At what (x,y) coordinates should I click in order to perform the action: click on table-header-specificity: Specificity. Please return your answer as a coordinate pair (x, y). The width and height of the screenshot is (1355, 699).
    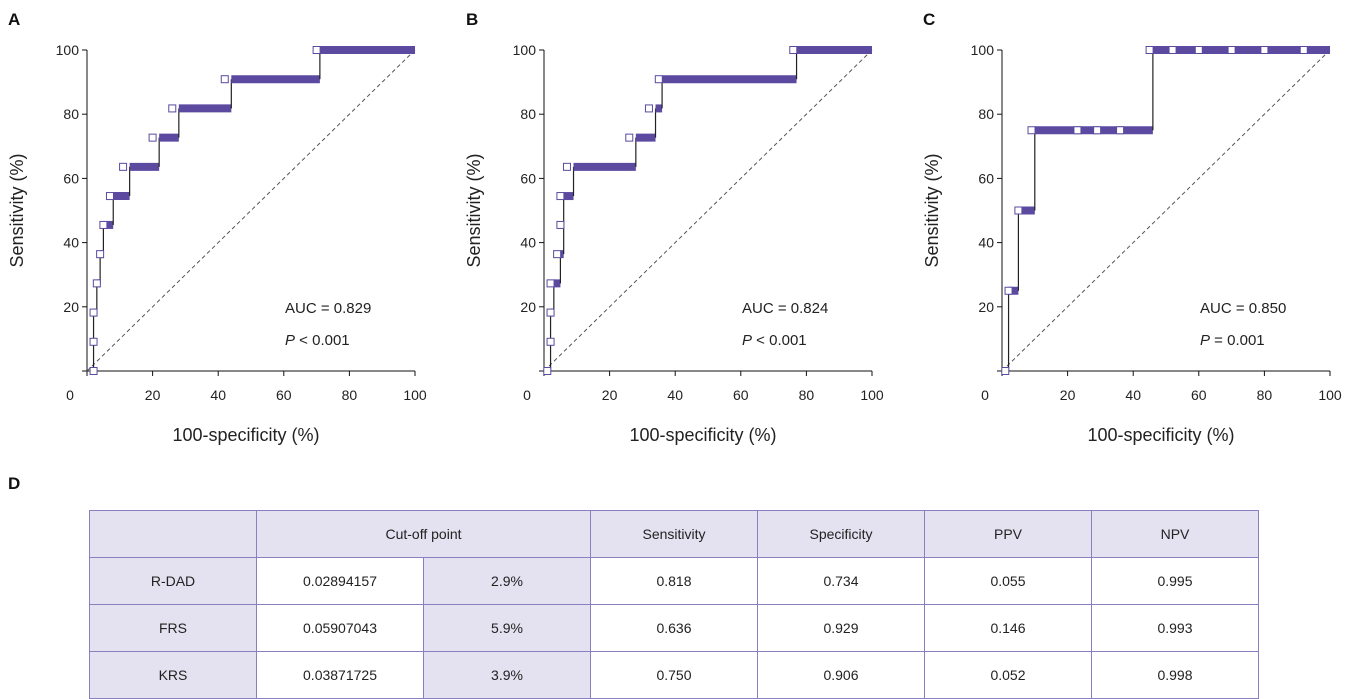
    Looking at the image, I should click on (841, 534).